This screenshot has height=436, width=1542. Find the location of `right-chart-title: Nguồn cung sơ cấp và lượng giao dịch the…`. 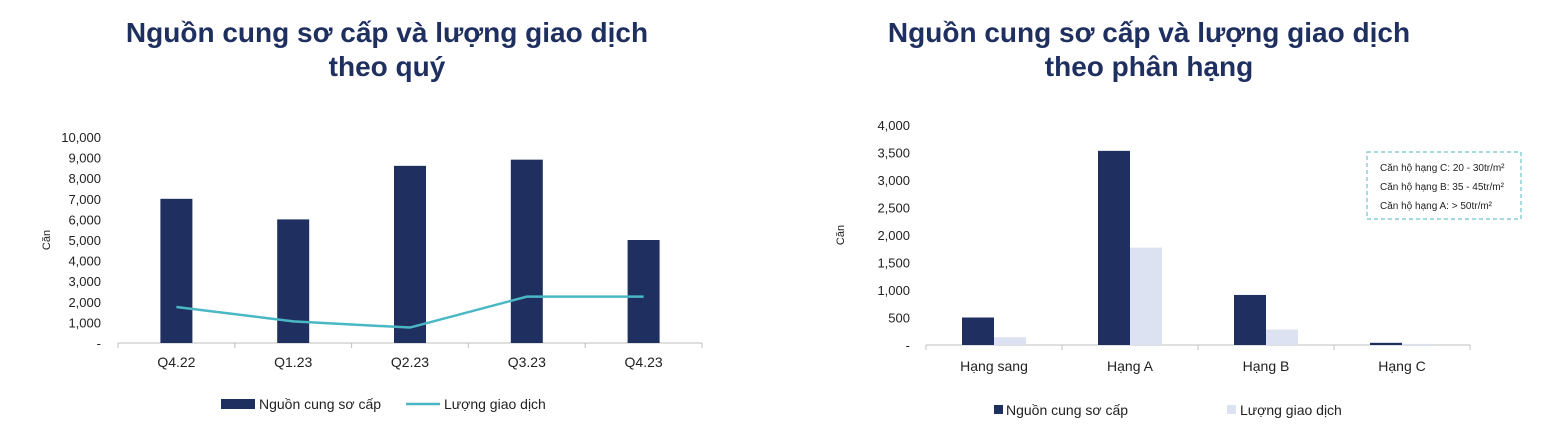

right-chart-title: Nguồn cung sơ cấp và lượng giao dịch the… is located at coordinates (1149, 50).